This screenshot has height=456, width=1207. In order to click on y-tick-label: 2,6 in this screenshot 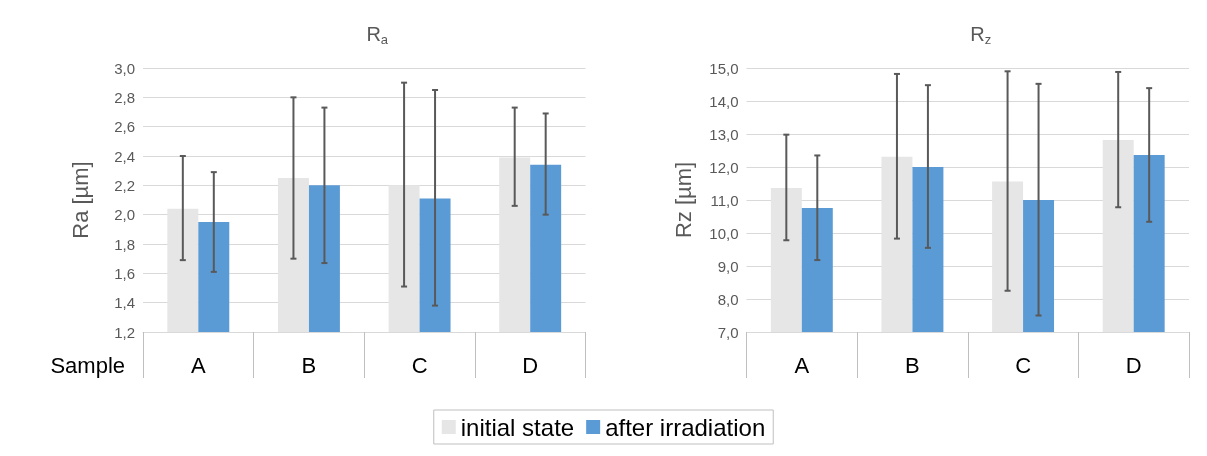, I will do `click(124, 127)`.